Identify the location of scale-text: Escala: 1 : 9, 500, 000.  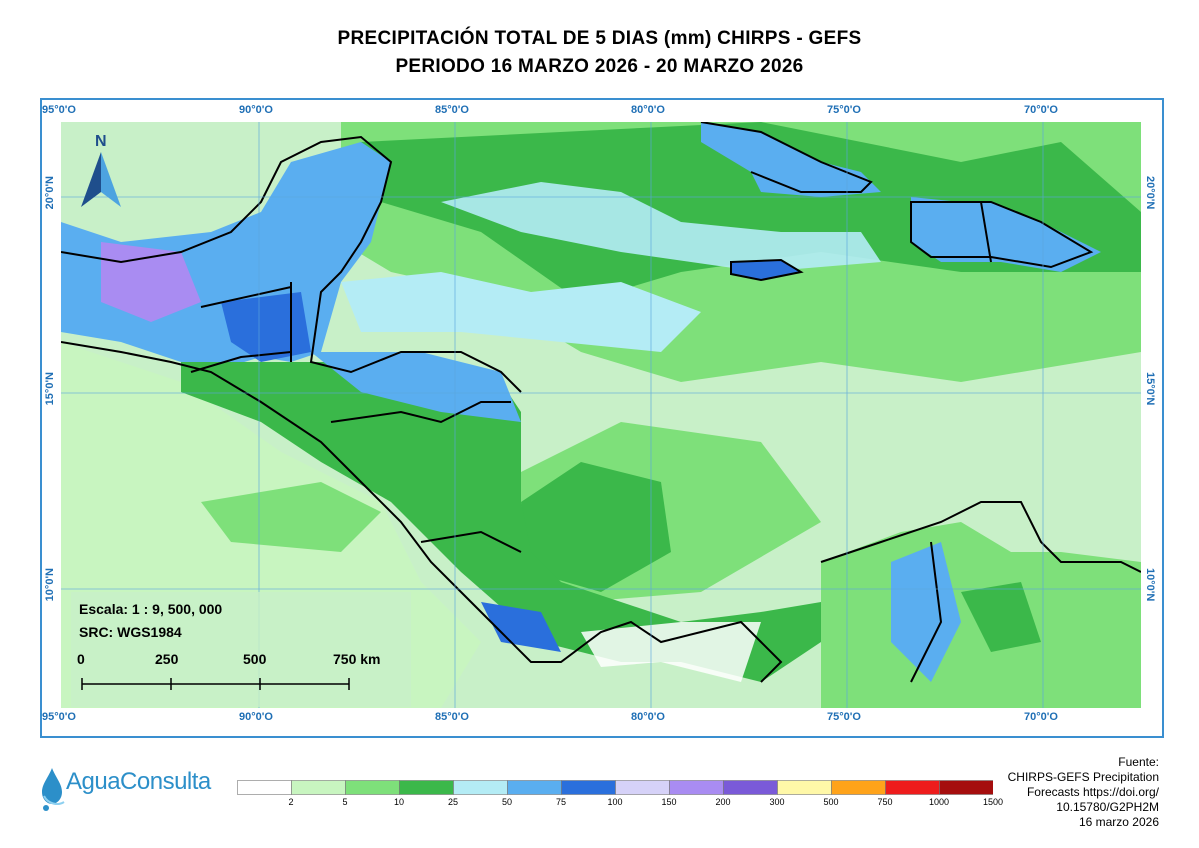
(151, 609).